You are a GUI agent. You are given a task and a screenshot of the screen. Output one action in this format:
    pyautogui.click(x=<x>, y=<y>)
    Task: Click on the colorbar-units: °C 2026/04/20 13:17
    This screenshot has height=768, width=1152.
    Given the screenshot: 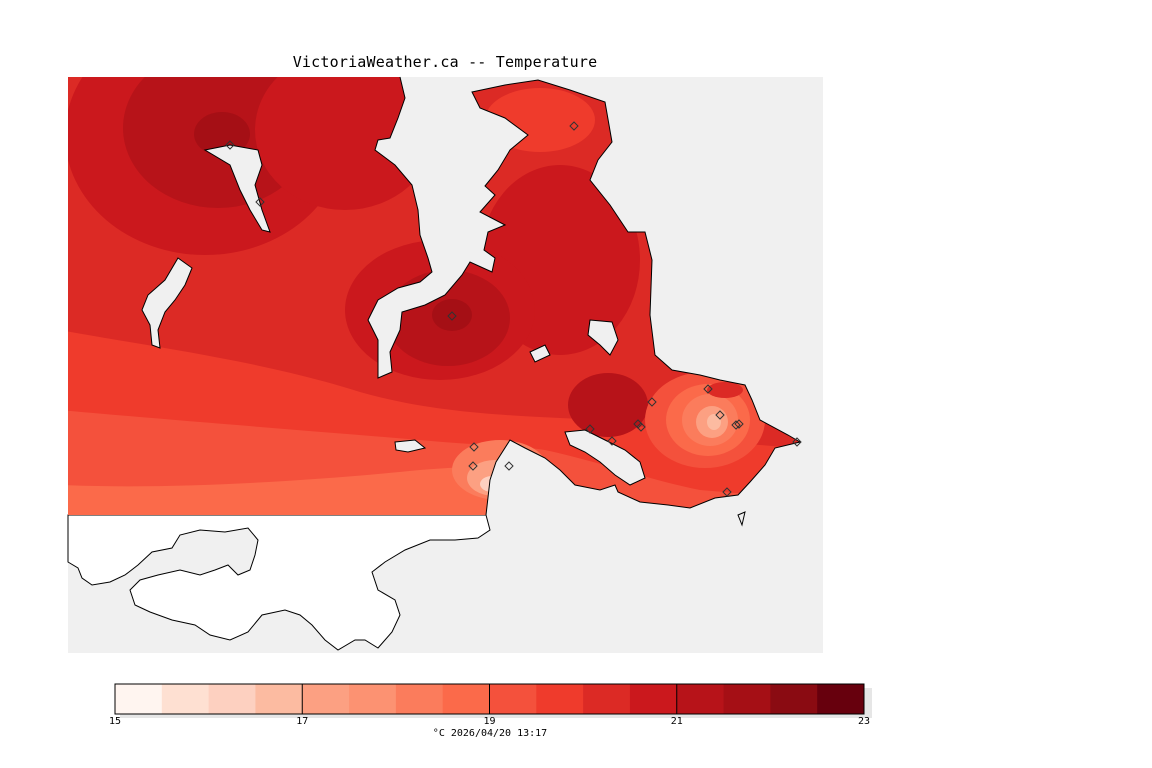 What is the action you would take?
    pyautogui.click(x=490, y=733)
    